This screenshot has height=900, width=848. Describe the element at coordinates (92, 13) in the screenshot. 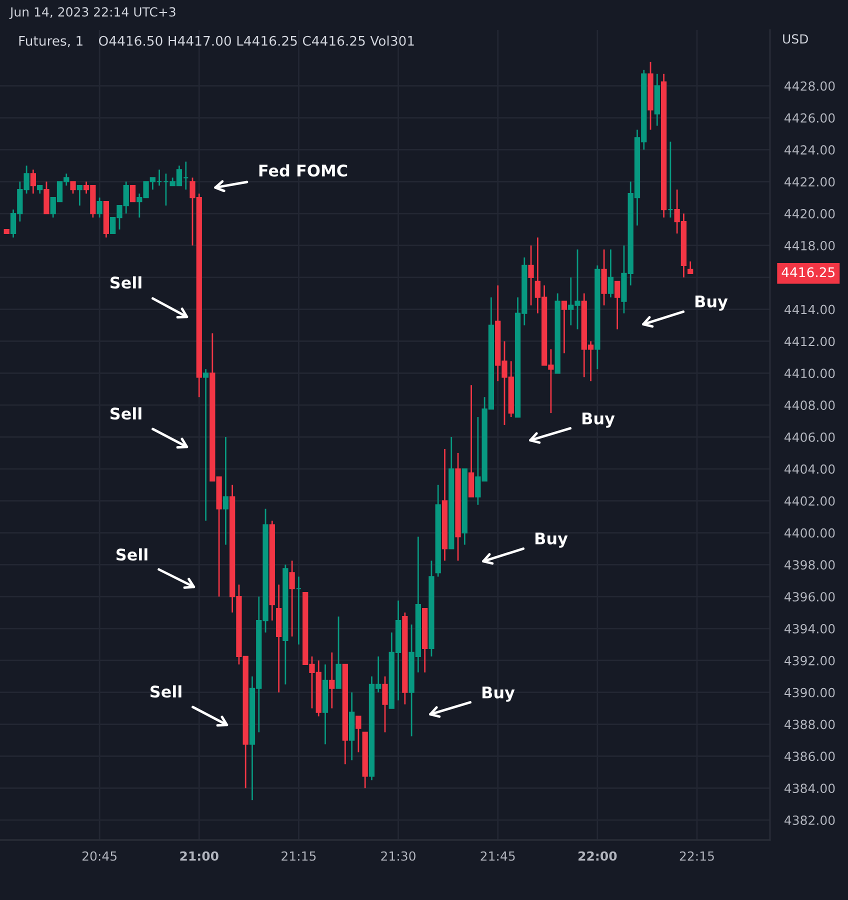

I see `chart-subtitle: Jun 14, 2023 22:14 UTC+3` at that location.